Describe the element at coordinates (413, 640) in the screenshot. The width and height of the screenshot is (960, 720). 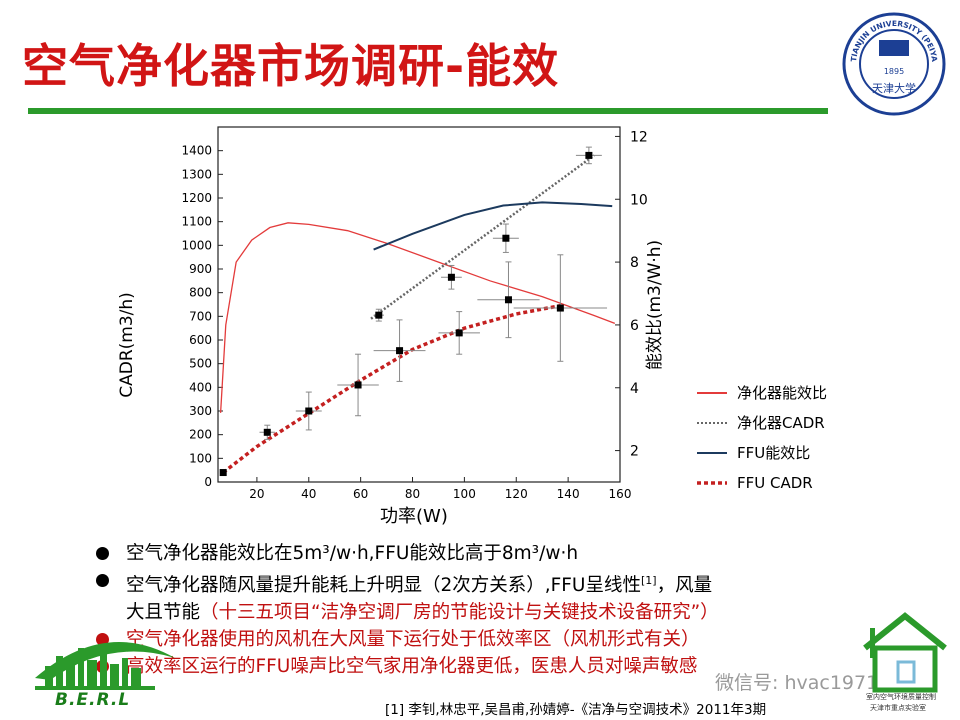
I see `bullet-text: 空气净化器使用的风机在大风量下运行处于低效率区（风机形式有关）` at that location.